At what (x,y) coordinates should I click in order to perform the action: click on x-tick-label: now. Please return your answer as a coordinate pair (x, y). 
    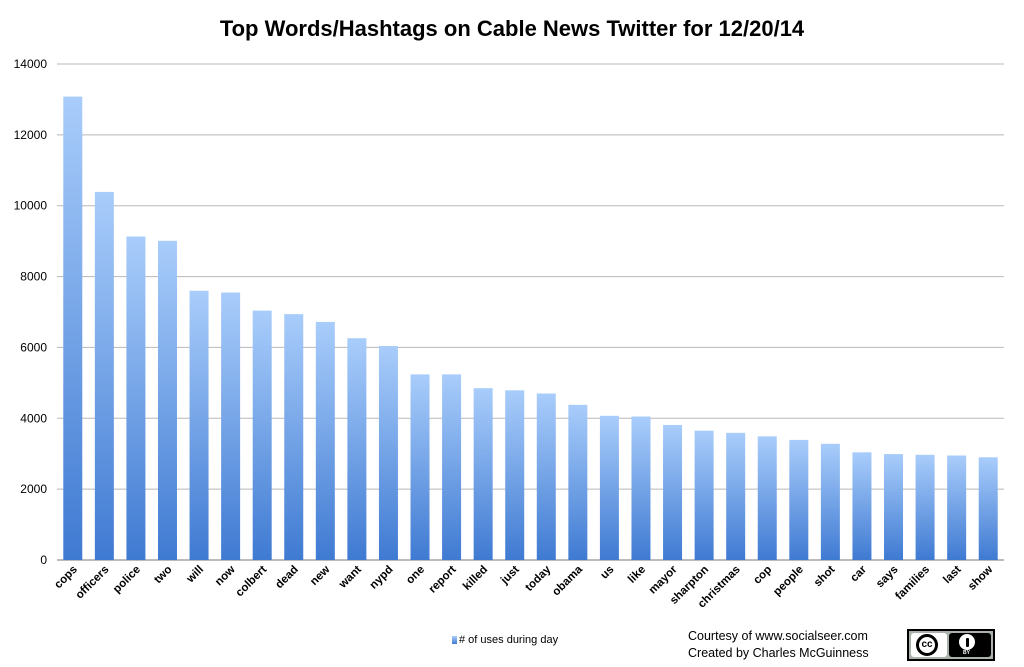
    Looking at the image, I should click on (225, 576).